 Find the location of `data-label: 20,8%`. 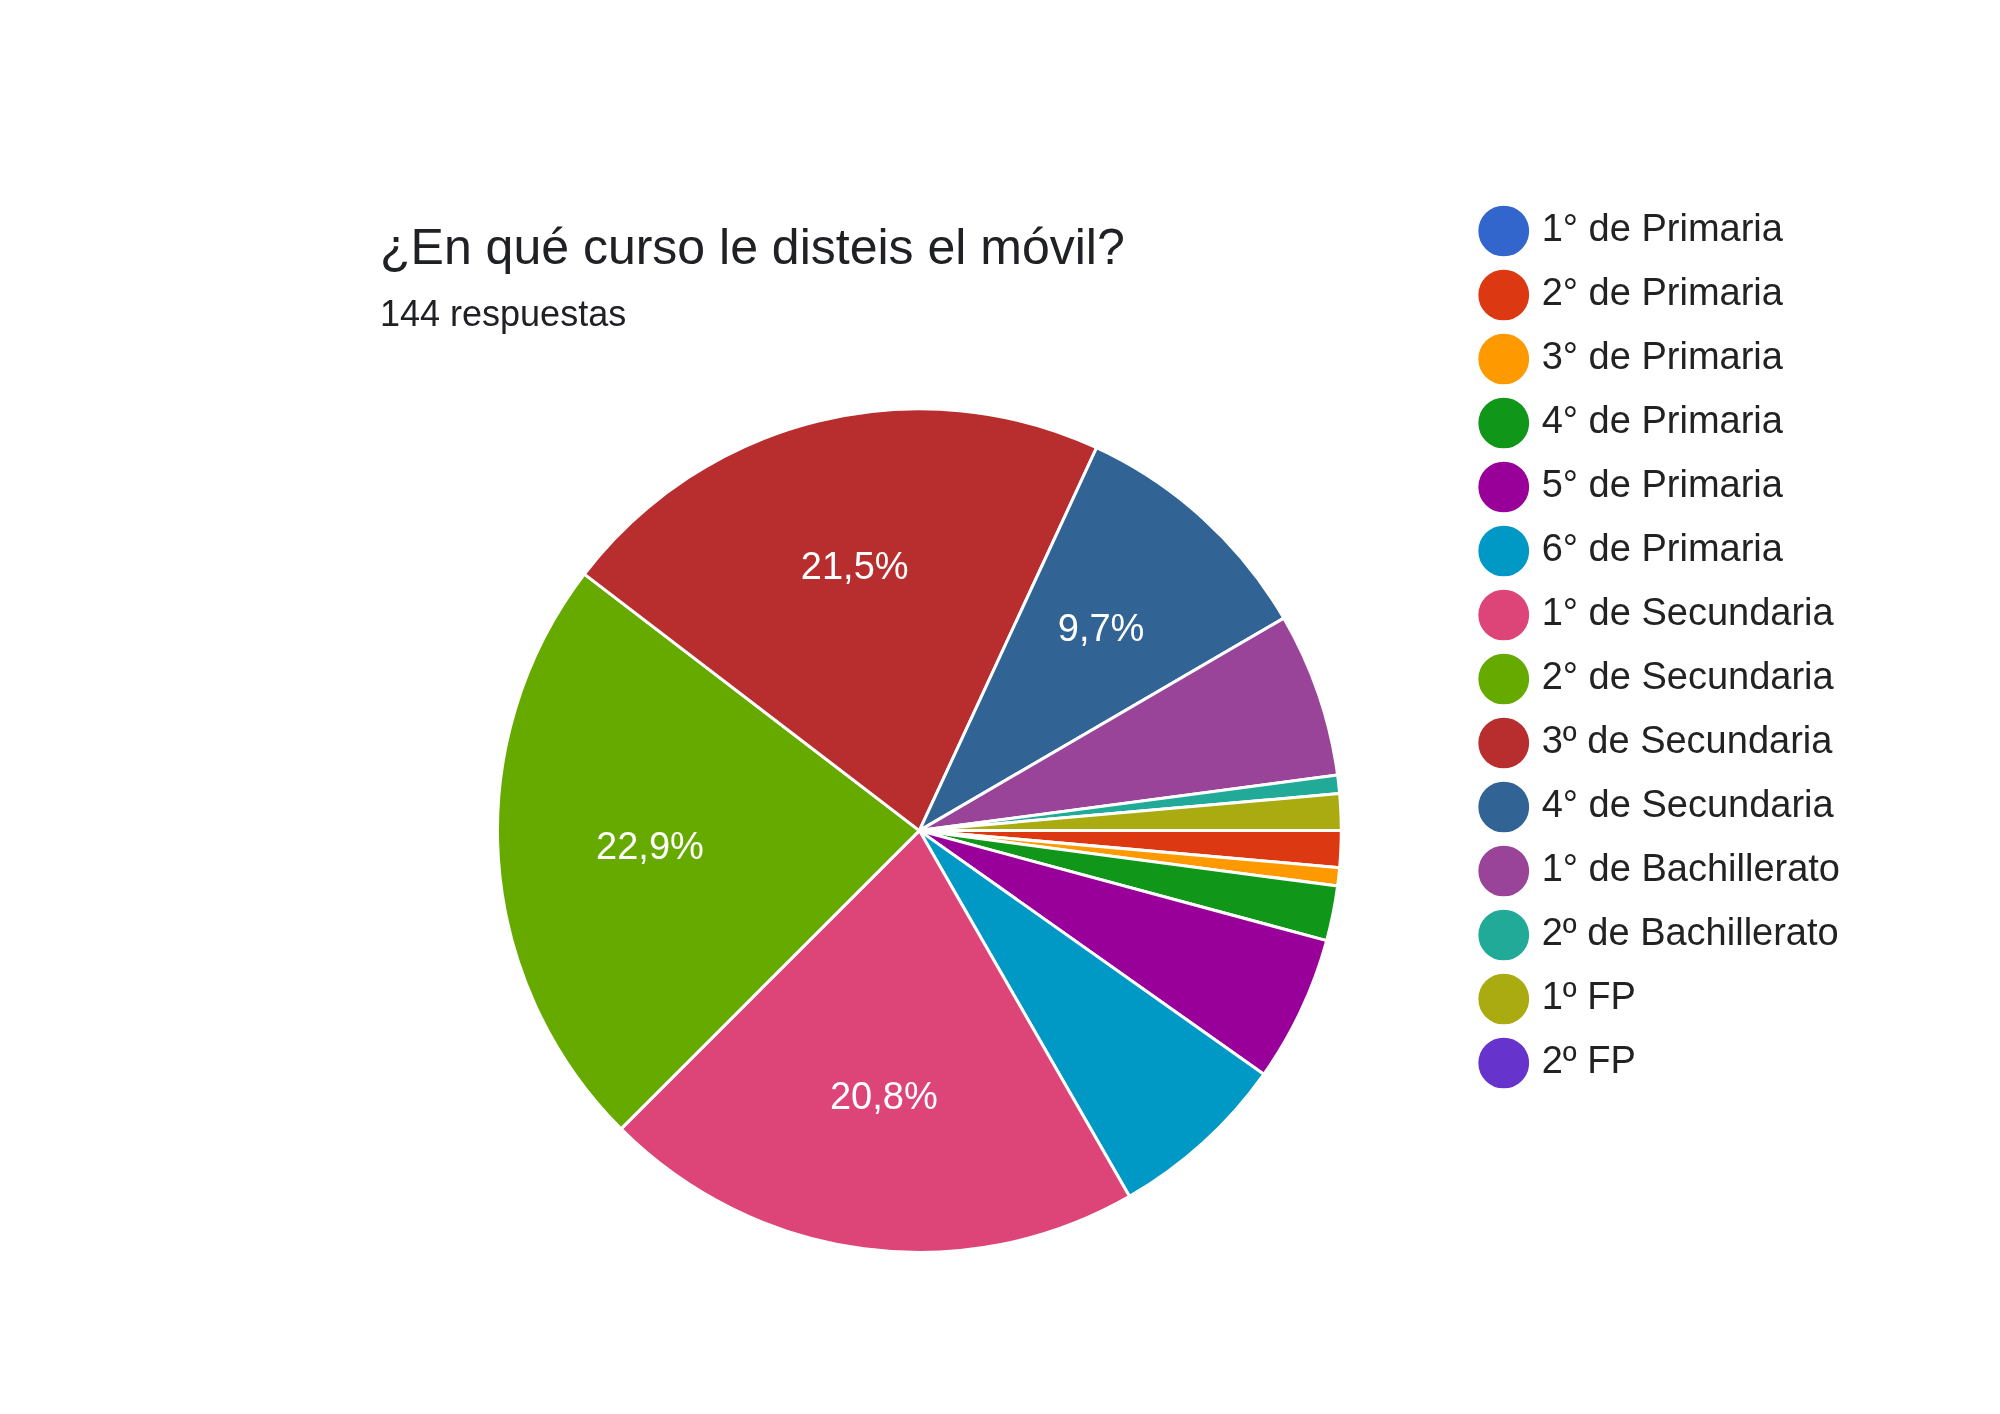

data-label: 20,8% is located at coordinates (883, 1095).